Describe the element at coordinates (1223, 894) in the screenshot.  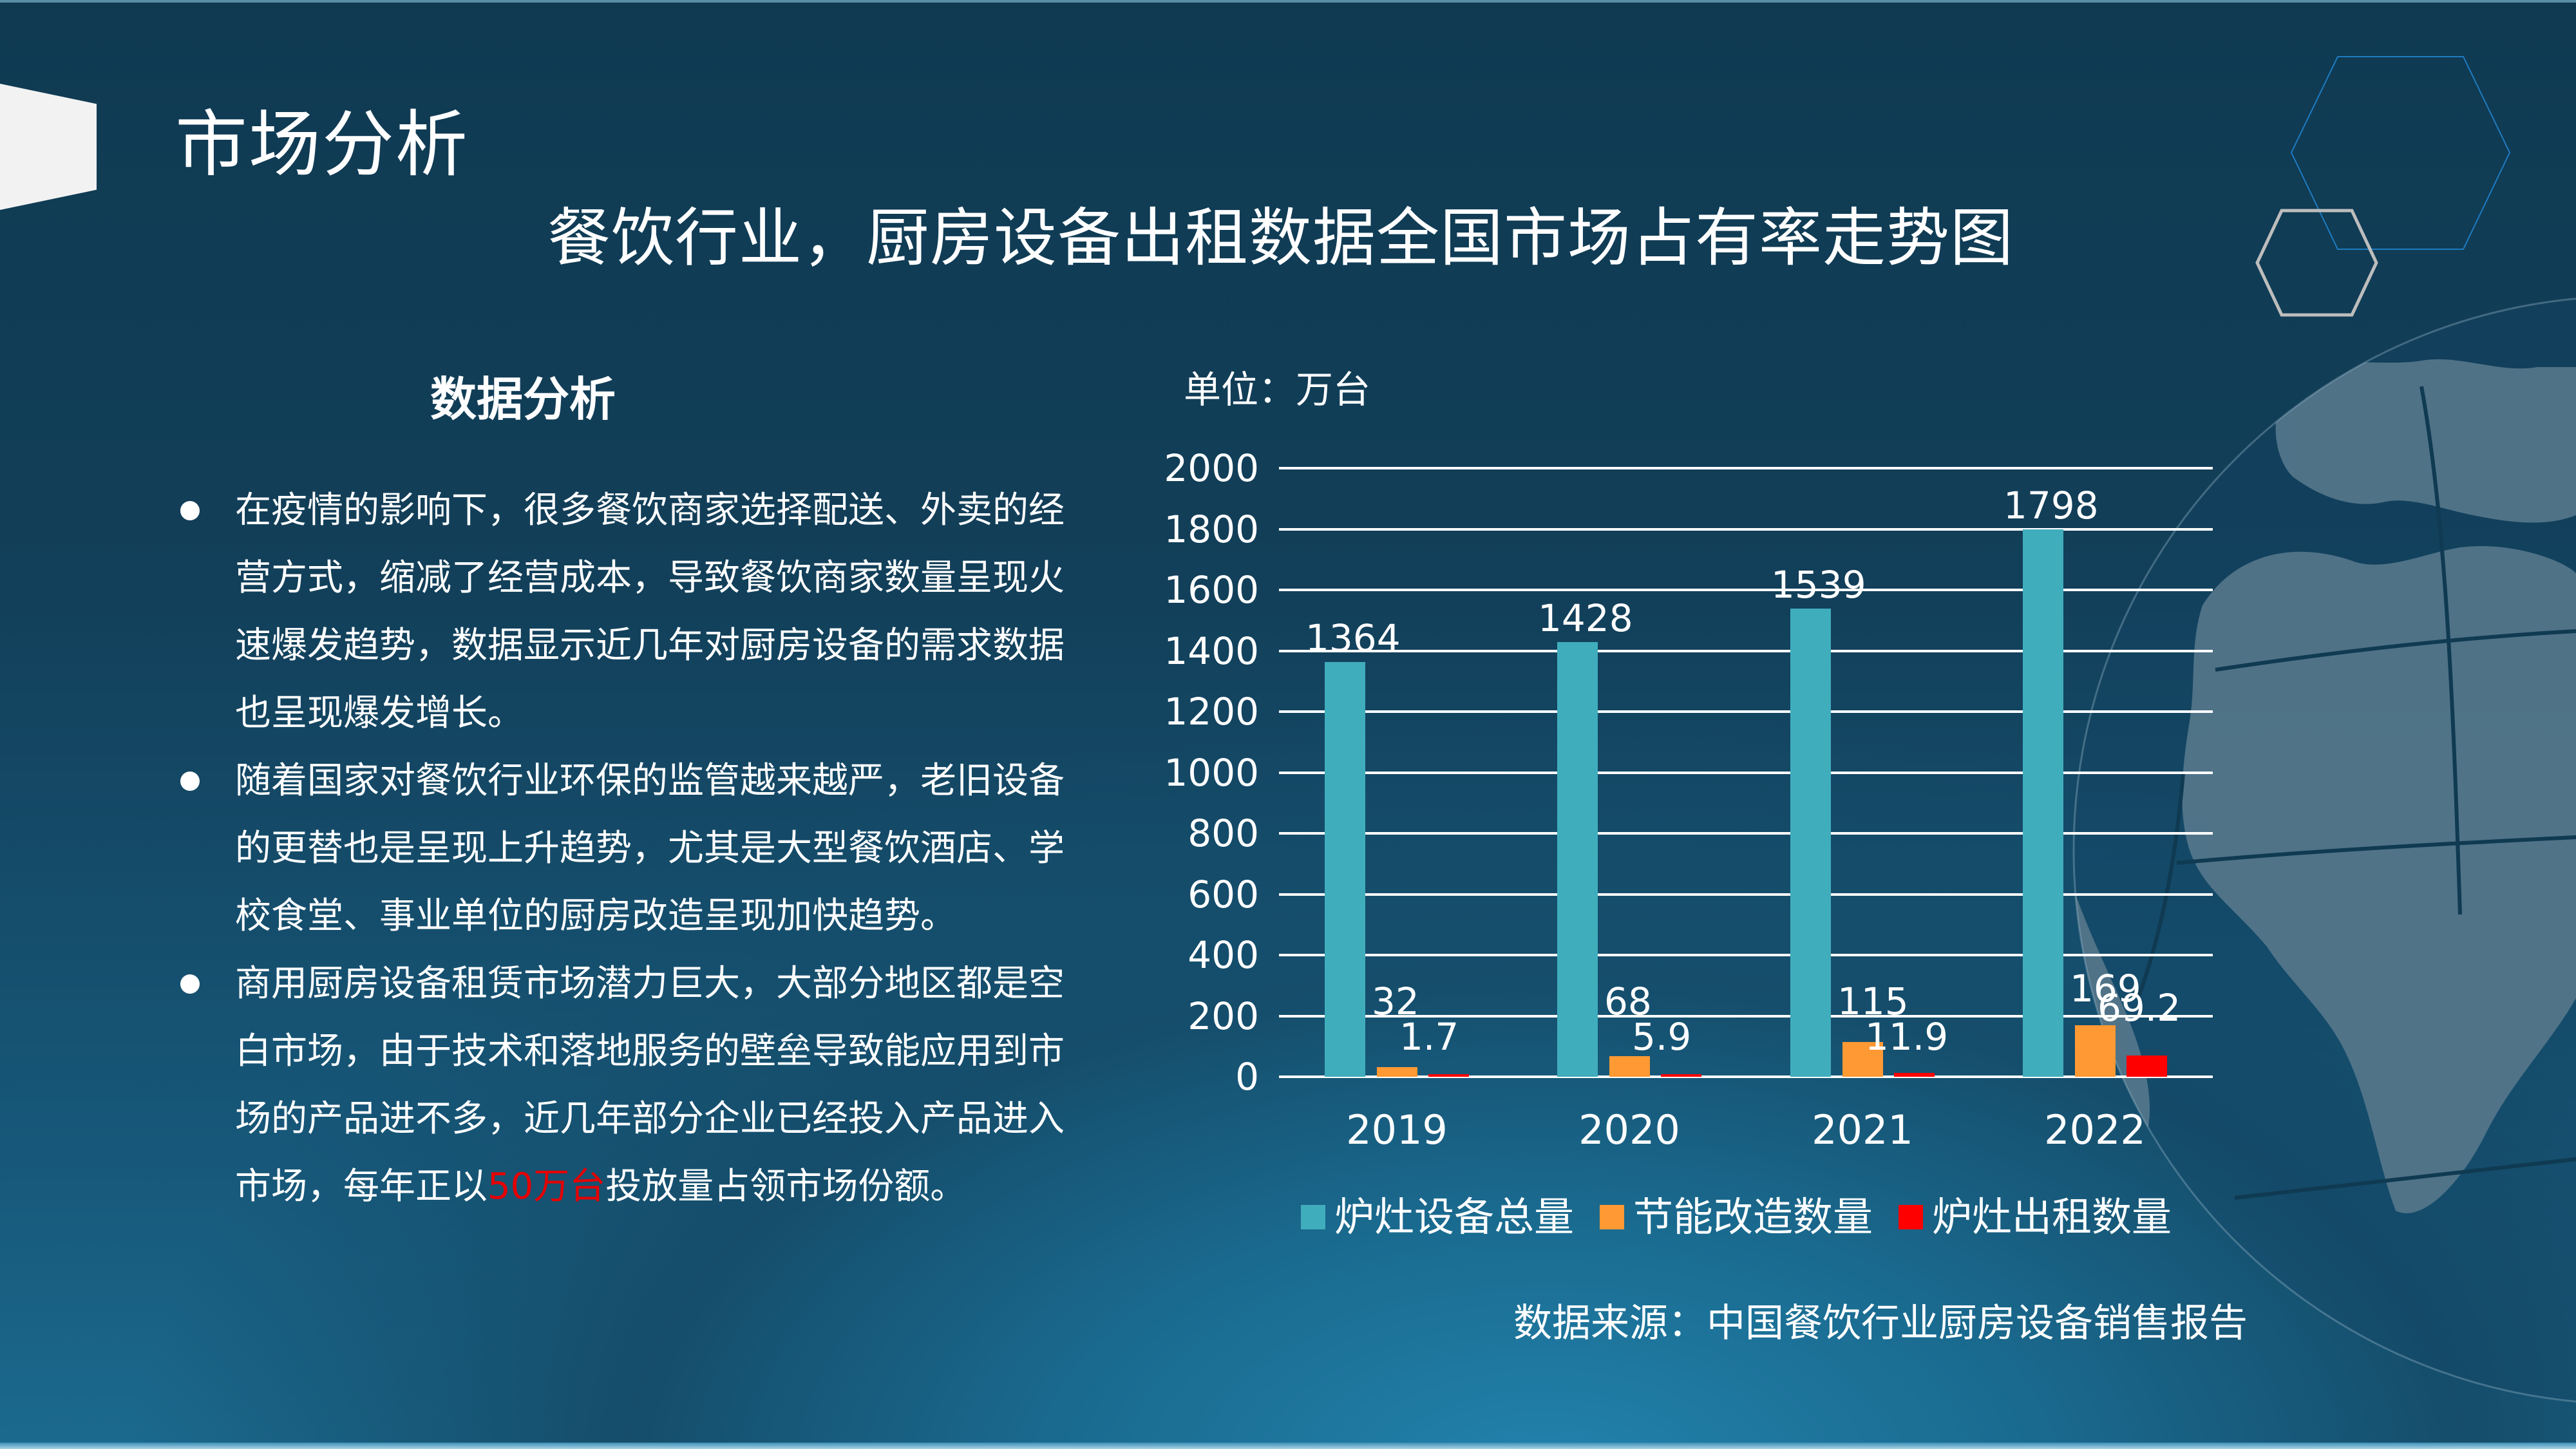
I see `y-tick-label: 600` at that location.